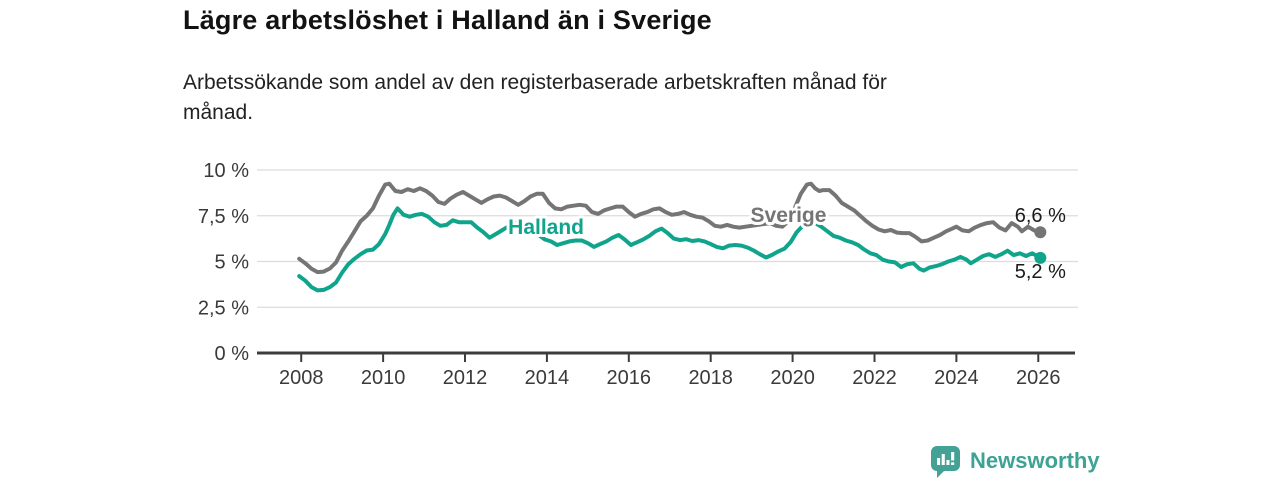 This screenshot has width=1280, height=480. I want to click on series-end-value-sverige: 6,6 %, so click(1040, 216).